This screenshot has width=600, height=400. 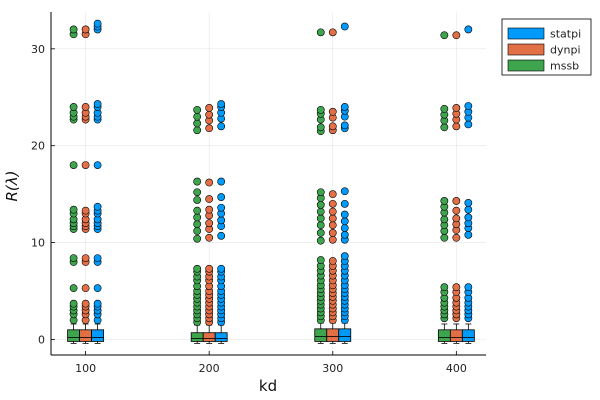 I want to click on y-tick-label: 30, so click(x=38, y=49).